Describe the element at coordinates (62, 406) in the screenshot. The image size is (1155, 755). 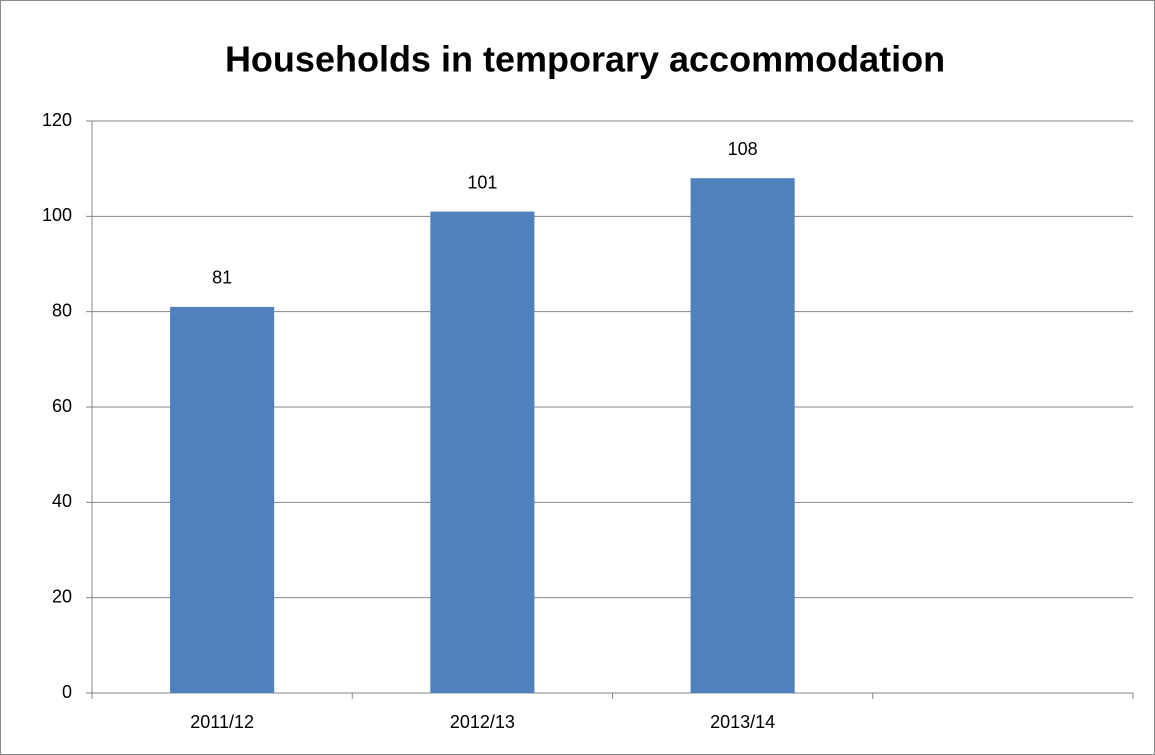
I see `y-tick-label: 60` at that location.